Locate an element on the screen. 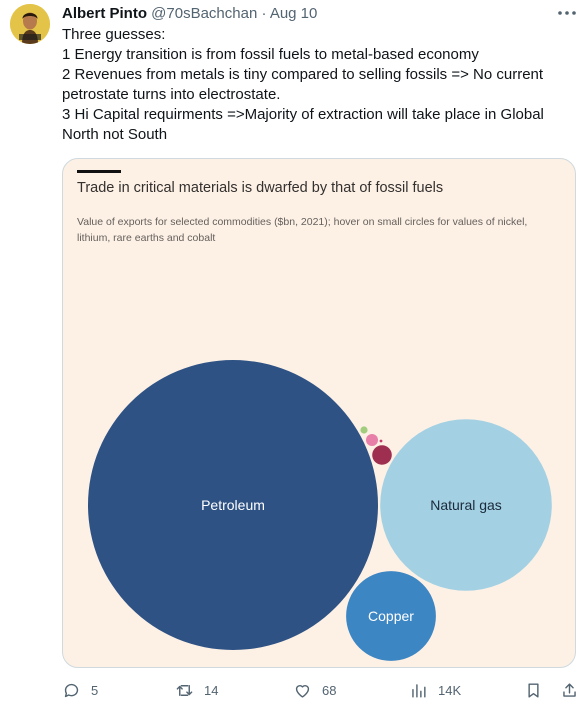 The height and width of the screenshot is (708, 586). bookmark-button is located at coordinates (533, 690).